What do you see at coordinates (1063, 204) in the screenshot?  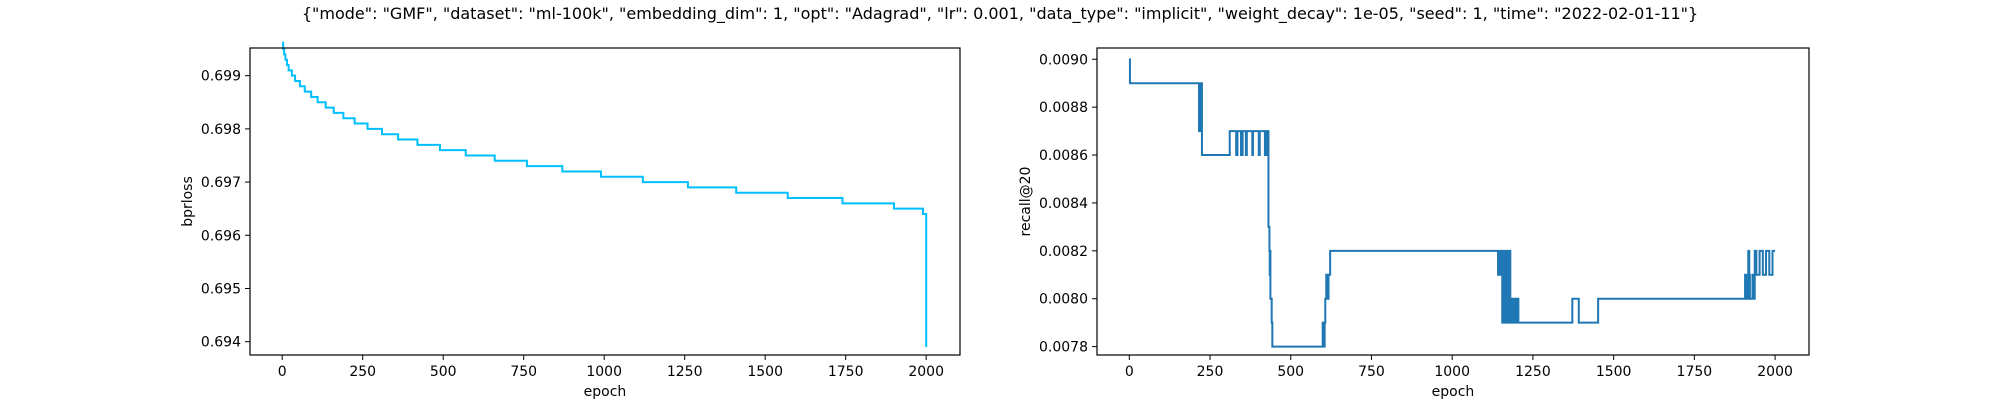 I see `y-tick-label: 0.0084` at bounding box center [1063, 204].